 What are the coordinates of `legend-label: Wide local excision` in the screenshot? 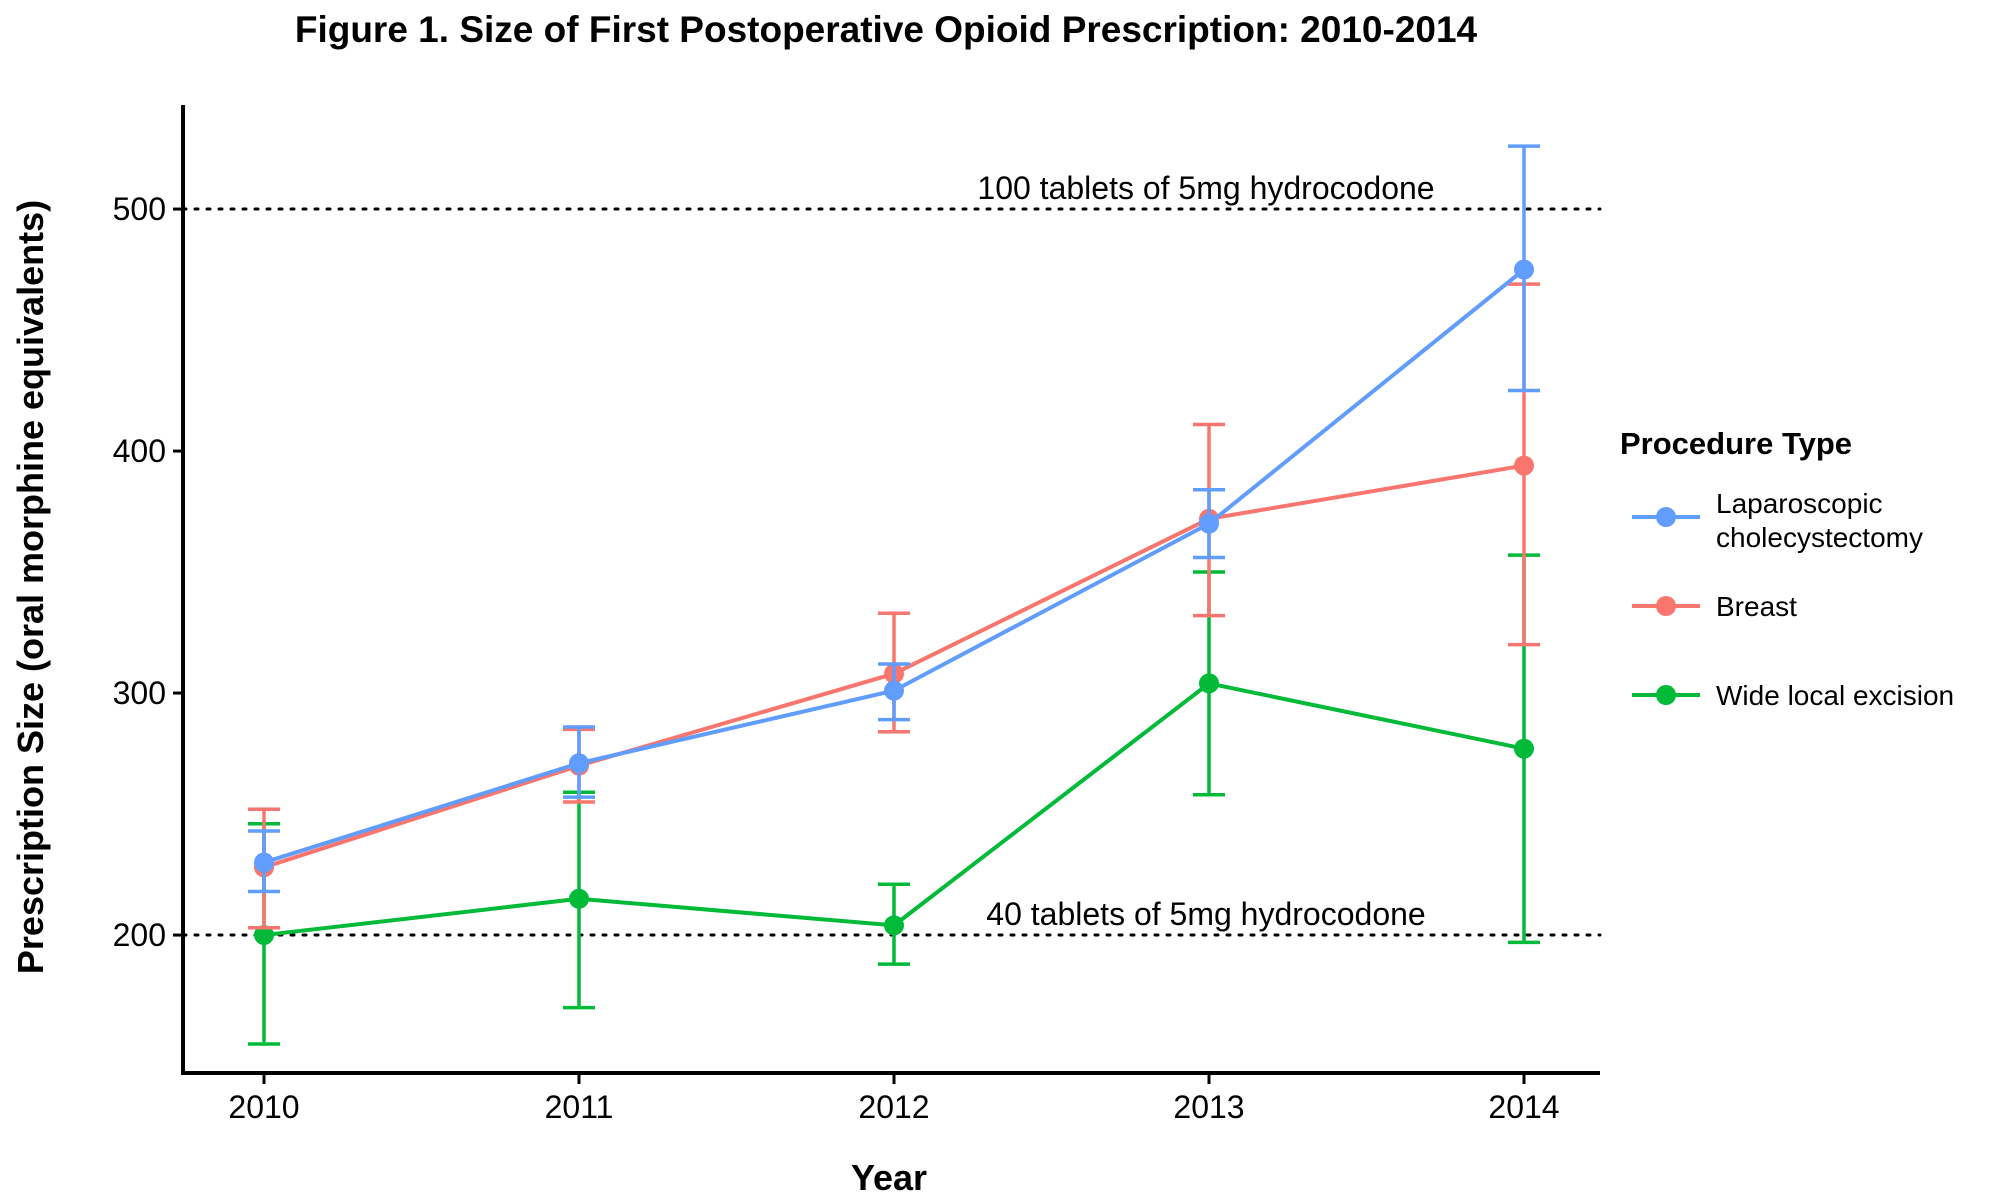 It's located at (1835, 695).